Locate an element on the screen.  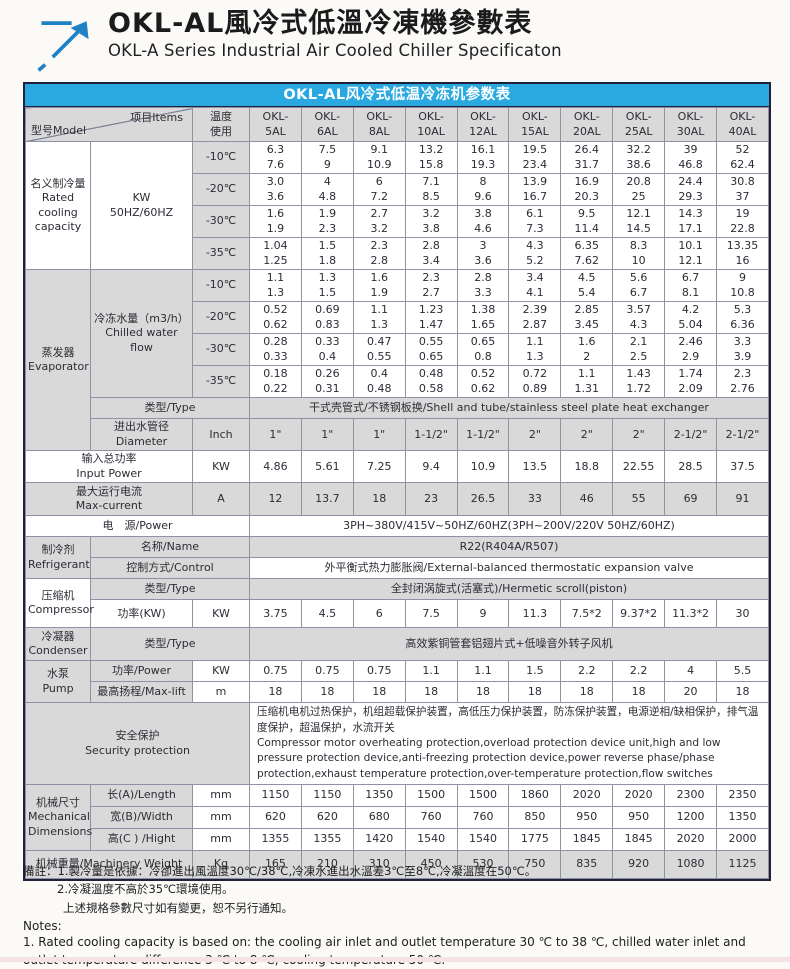
refrigerant-name-label: 名称/Name is located at coordinates (170, 547).